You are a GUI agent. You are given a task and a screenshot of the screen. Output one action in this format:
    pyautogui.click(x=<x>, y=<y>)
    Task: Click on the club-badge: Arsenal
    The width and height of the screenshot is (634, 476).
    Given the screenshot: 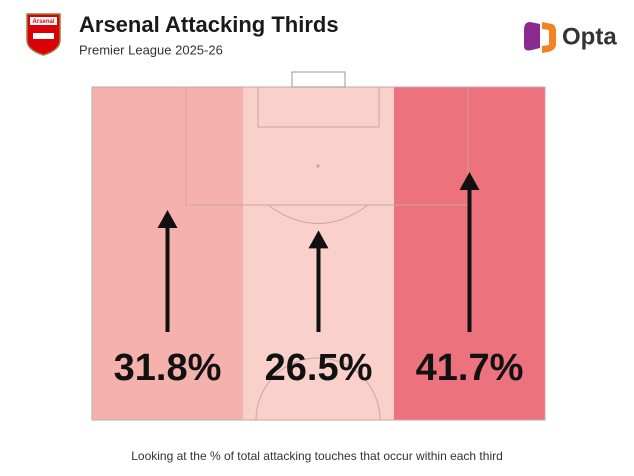 What is the action you would take?
    pyautogui.click(x=43, y=34)
    